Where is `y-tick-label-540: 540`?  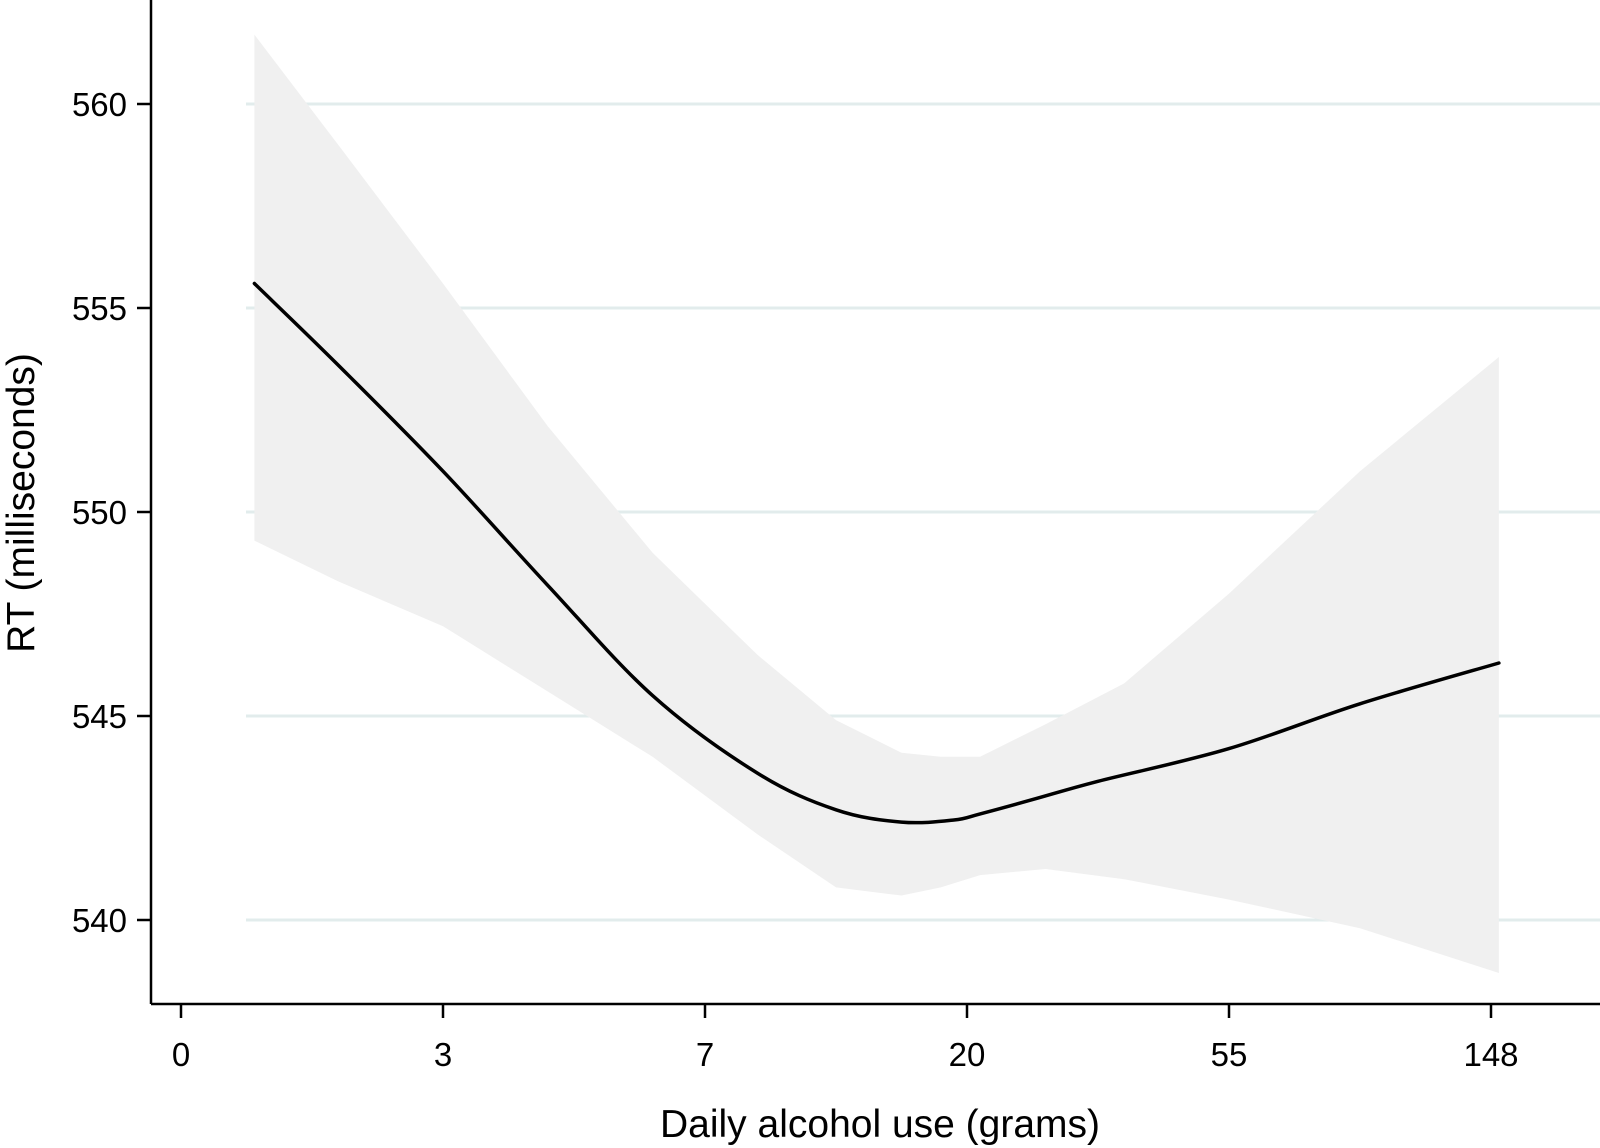 y-tick-label-540: 540 is located at coordinates (99, 920).